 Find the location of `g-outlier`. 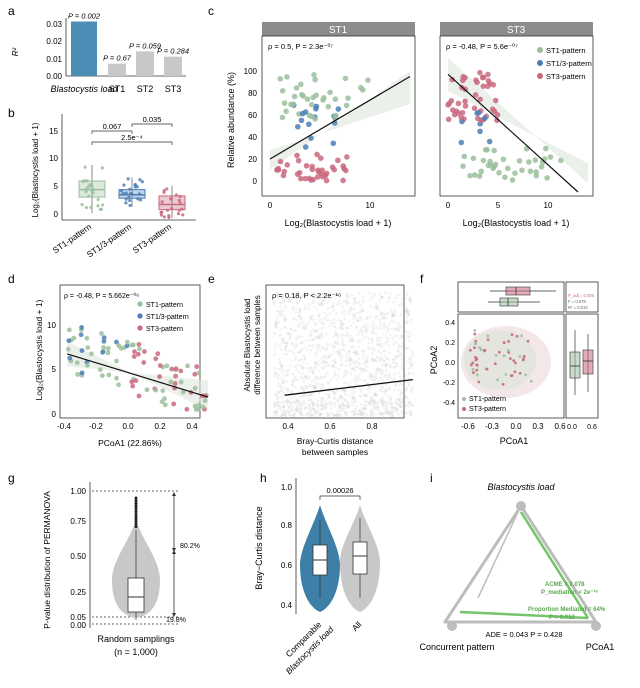

g-outlier is located at coordinates (136, 519).